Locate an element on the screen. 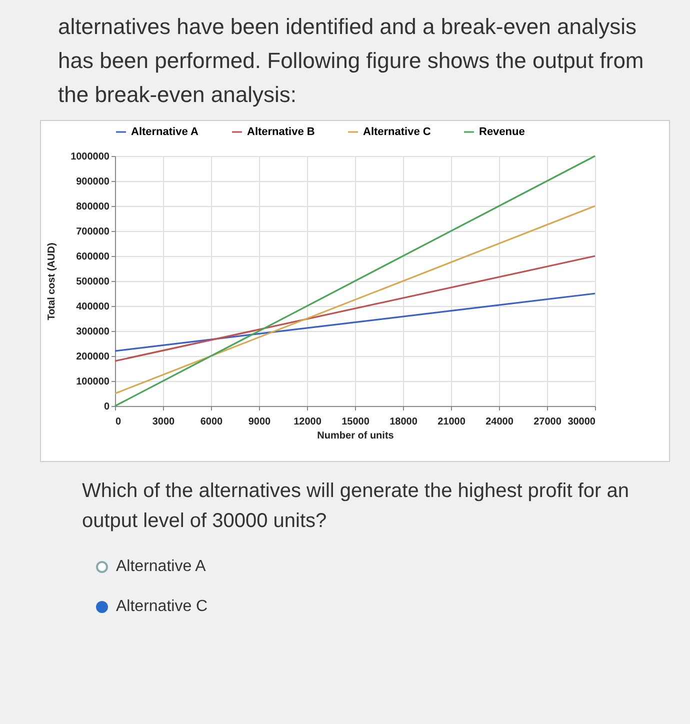 The image size is (690, 724). y-tick-label: 600000 is located at coordinates (93, 257).